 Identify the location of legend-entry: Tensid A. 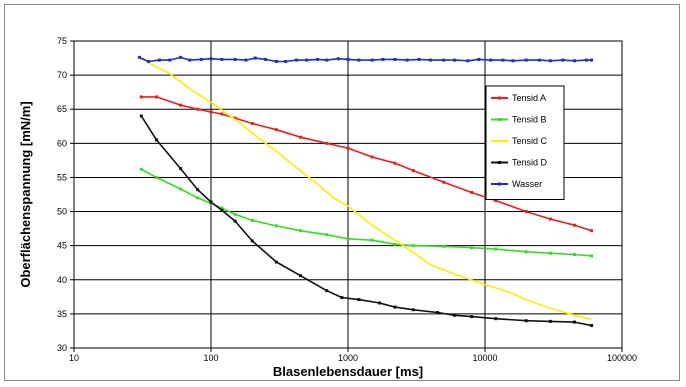
(529, 98).